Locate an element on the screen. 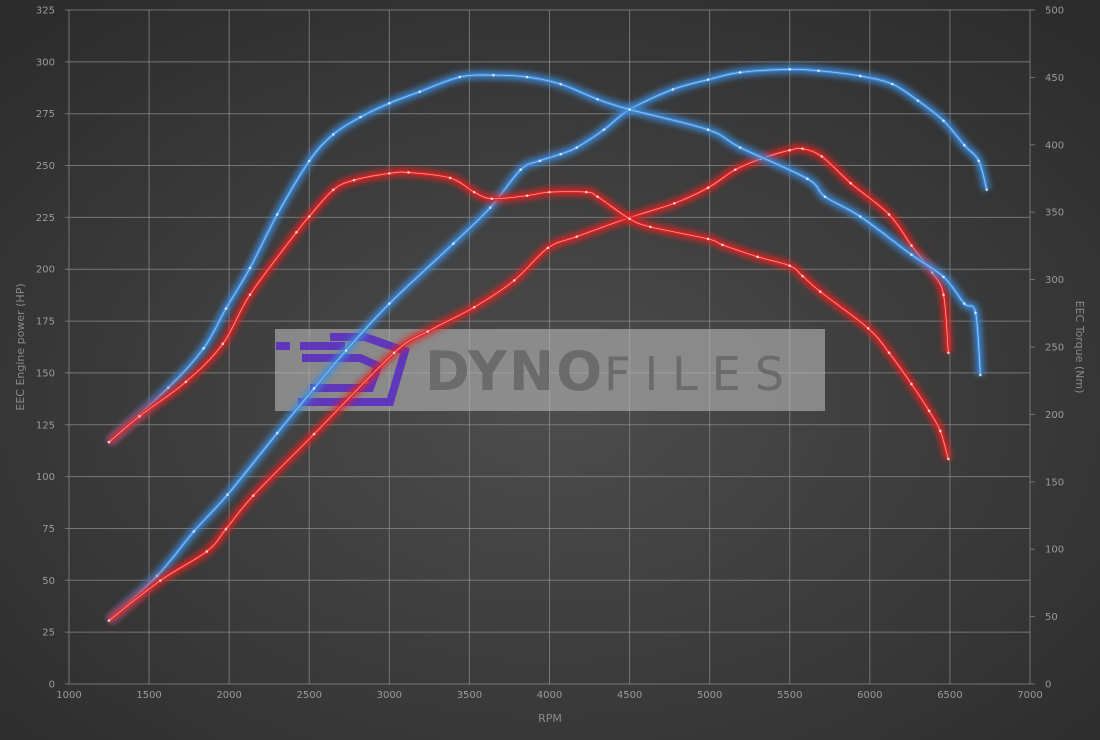 The width and height of the screenshot is (1100, 740). y-right-tick-label: 450 is located at coordinates (1054, 78).